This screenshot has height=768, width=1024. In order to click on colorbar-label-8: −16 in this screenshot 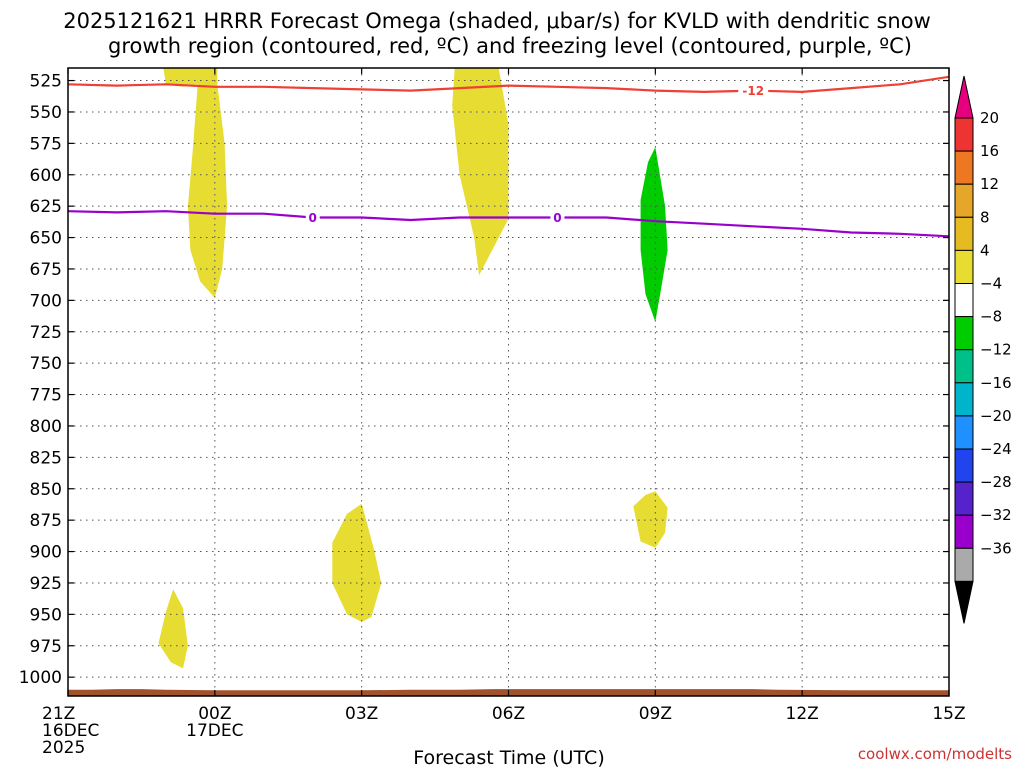, I will do `click(996, 383)`.